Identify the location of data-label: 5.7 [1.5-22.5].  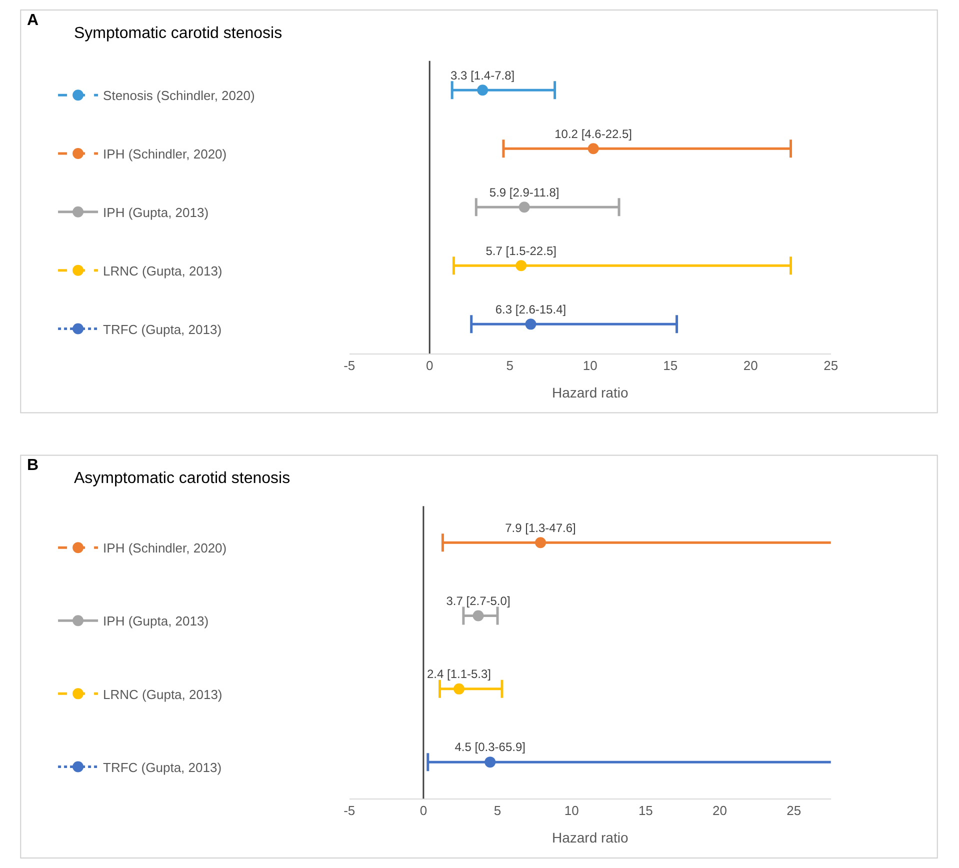
(521, 251).